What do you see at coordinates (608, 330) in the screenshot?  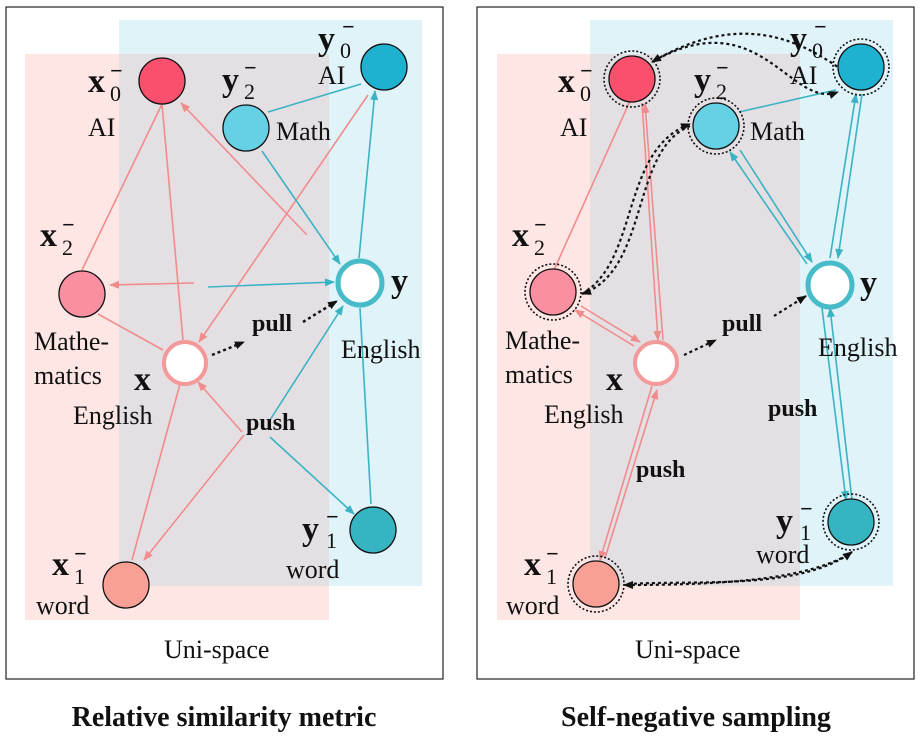 I see `source-edges` at bounding box center [608, 330].